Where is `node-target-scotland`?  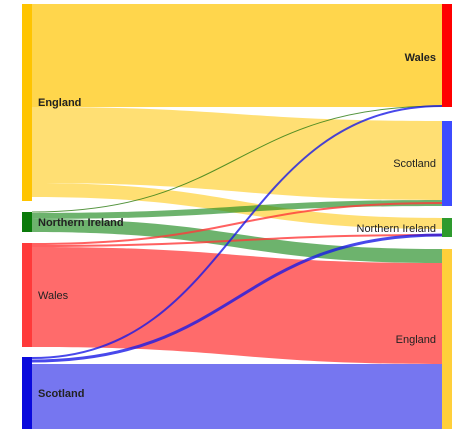 node-target-scotland is located at coordinates (447, 163).